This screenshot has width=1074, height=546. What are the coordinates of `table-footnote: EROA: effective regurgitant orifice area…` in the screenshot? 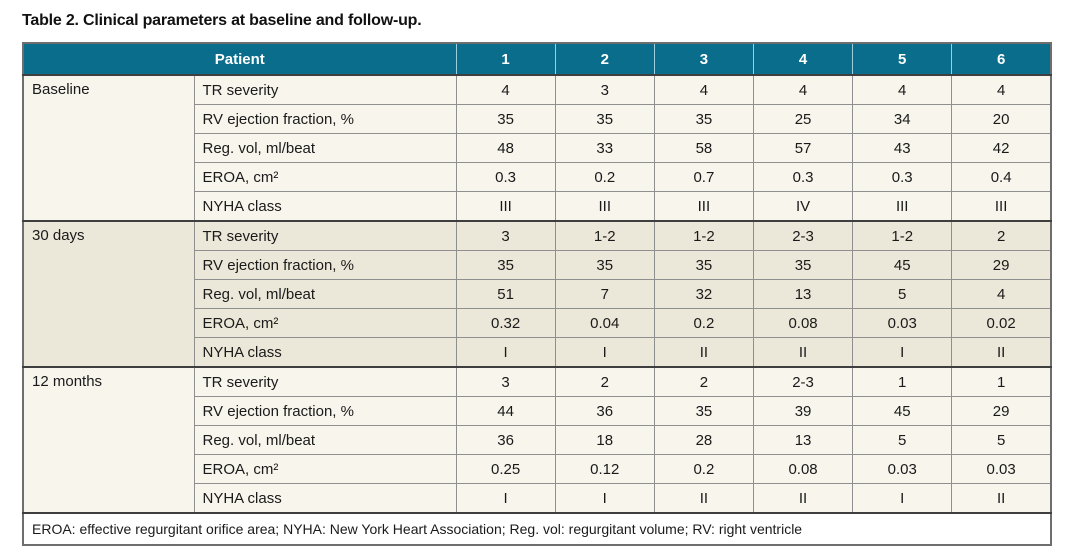 It's located at (537, 528).